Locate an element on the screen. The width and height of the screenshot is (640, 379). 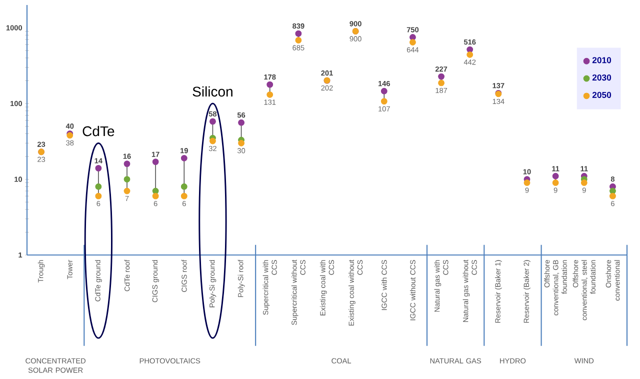
legend-label: 2010 is located at coordinates (602, 60).